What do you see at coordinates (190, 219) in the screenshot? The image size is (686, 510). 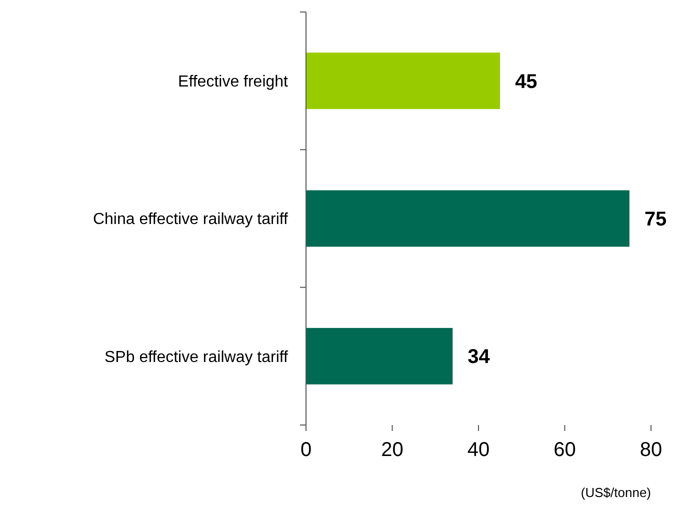 I see `y-tick-label: China effective railway tariff` at bounding box center [190, 219].